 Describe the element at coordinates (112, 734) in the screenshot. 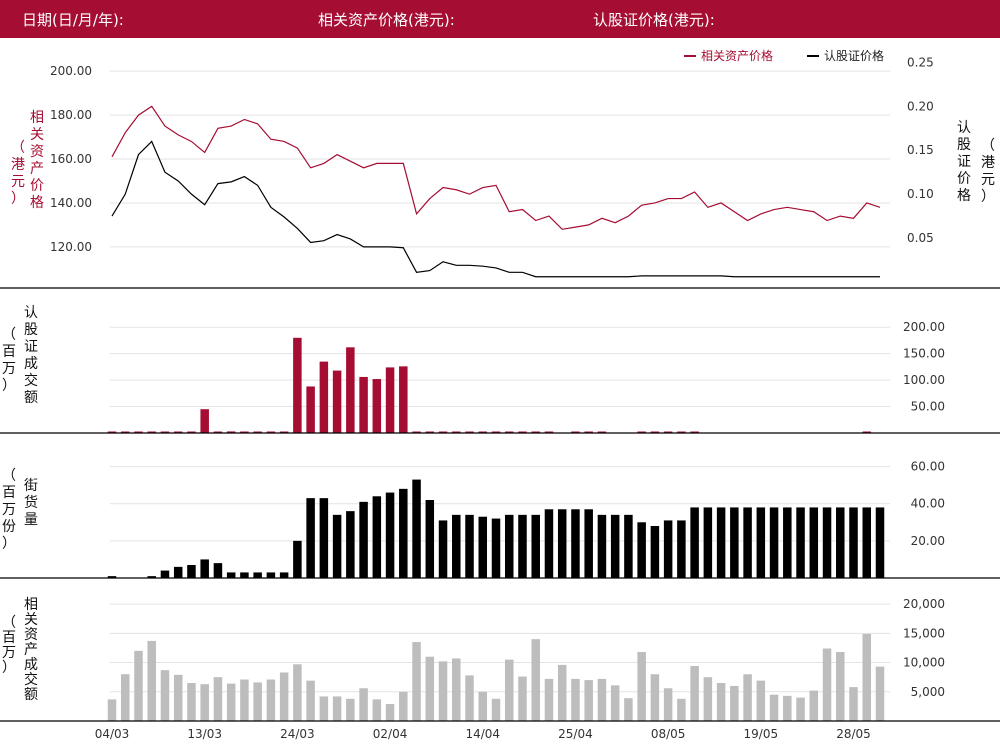

I see `x-tick-label: 04/03` at that location.